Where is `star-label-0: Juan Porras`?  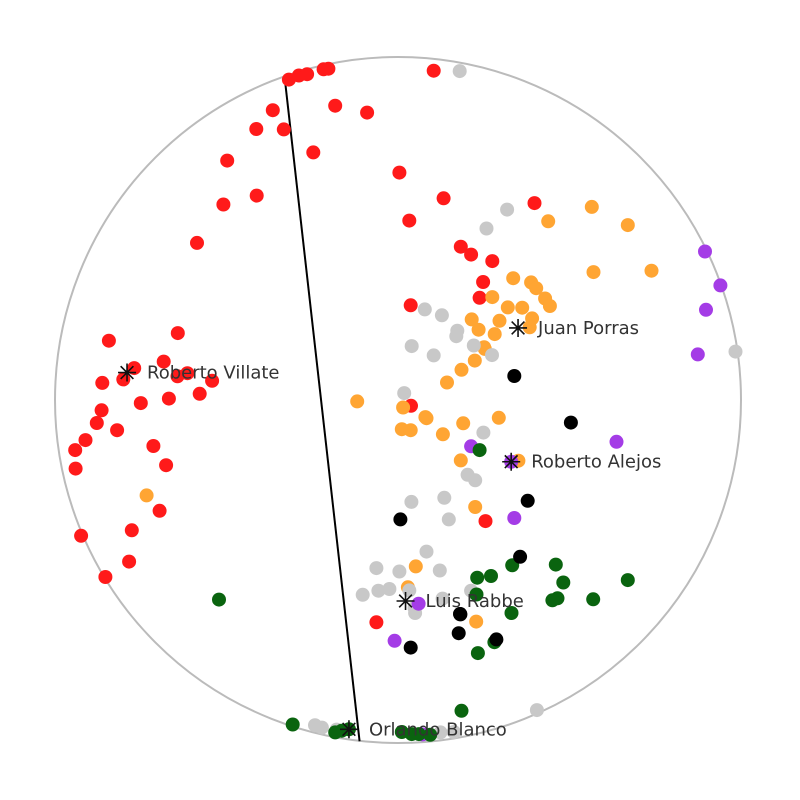
star-label-0: Juan Porras is located at coordinates (588, 328).